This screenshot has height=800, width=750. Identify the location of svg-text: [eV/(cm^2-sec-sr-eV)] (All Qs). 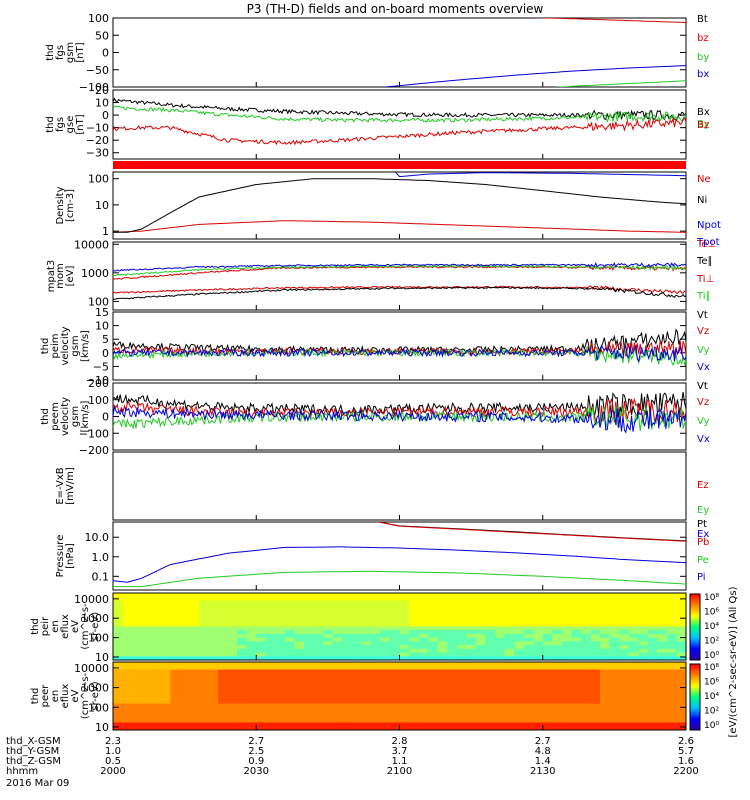
(733, 661).